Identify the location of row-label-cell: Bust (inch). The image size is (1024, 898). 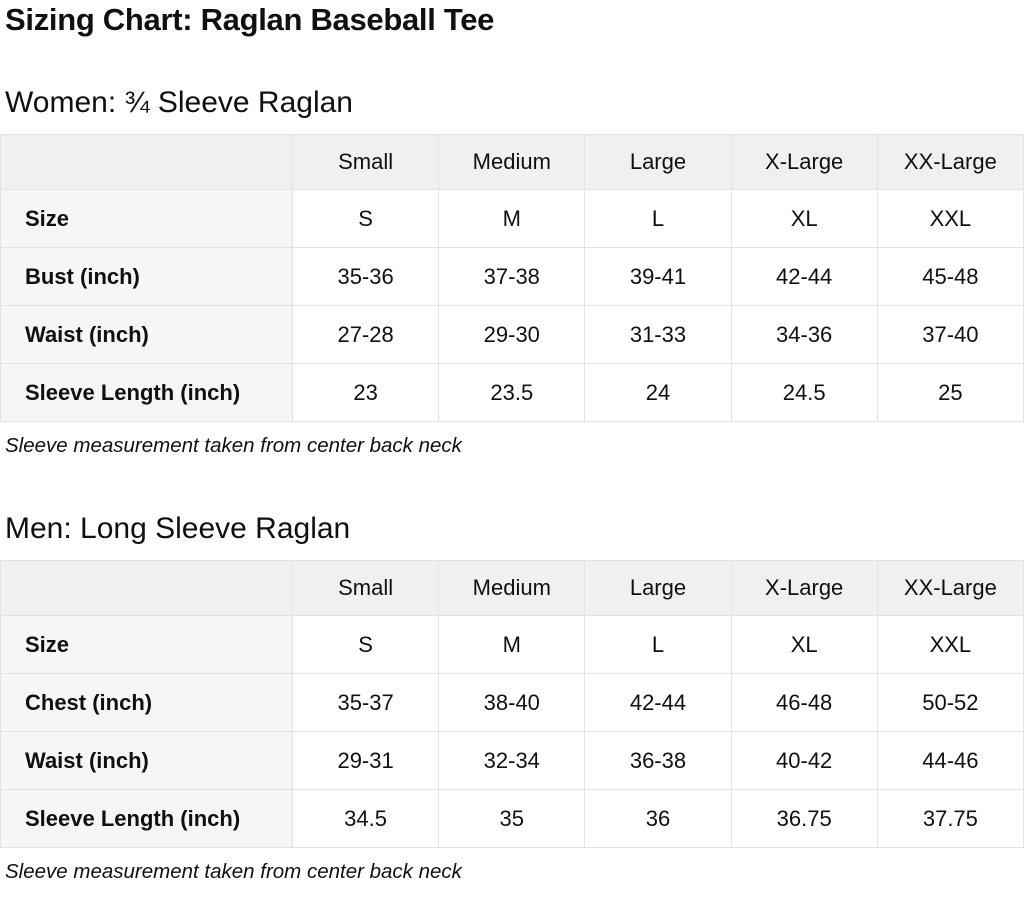
(146, 276).